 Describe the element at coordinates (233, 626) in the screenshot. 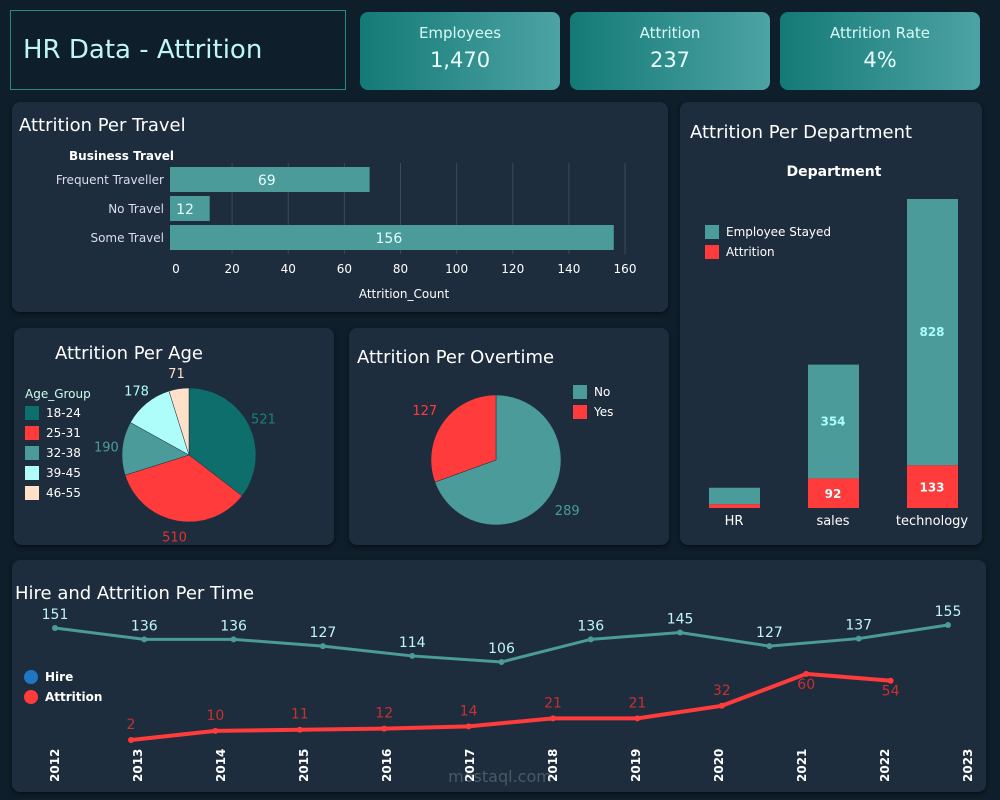

I see `data-label: 136` at that location.